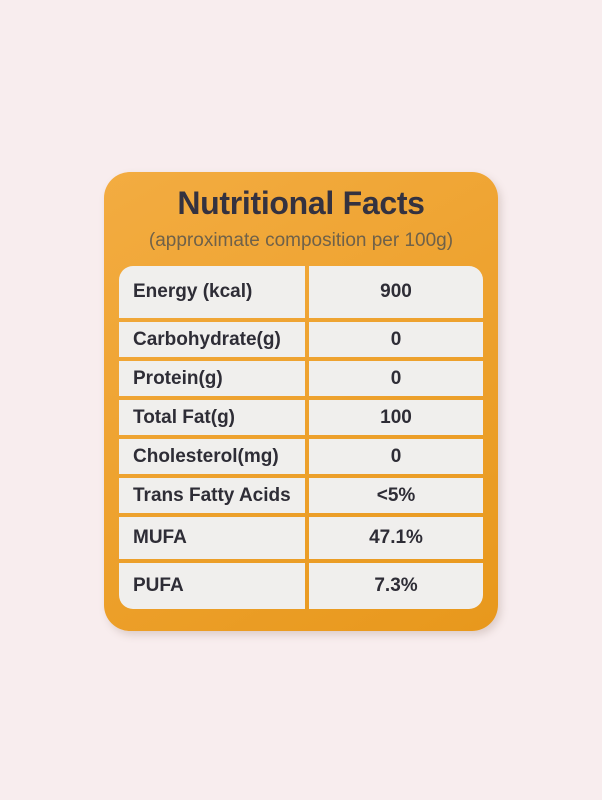  I want to click on nutrient-name: Carbohydrate(g), so click(212, 339).